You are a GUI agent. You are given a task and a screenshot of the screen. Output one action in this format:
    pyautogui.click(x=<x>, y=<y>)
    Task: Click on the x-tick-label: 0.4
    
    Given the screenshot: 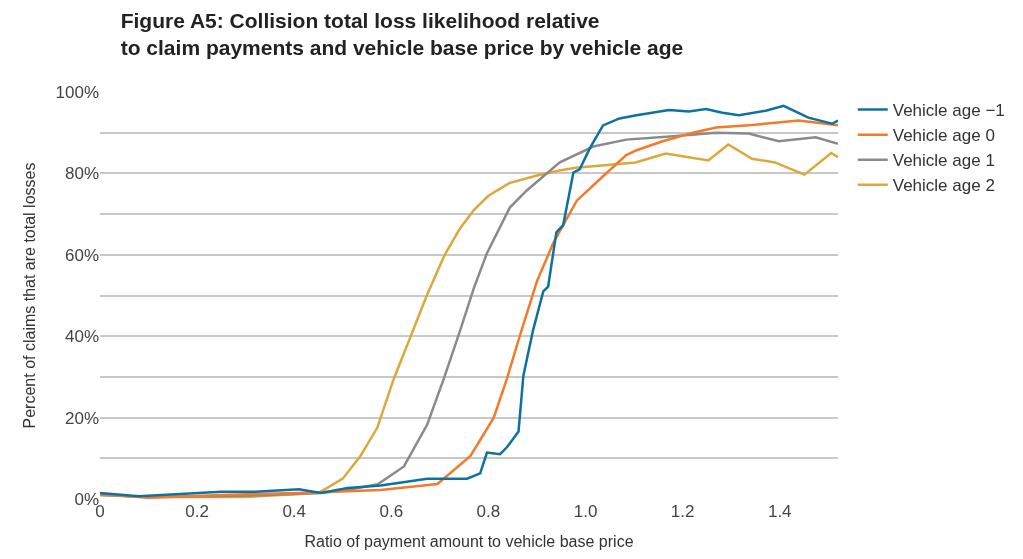 What is the action you would take?
    pyautogui.click(x=294, y=511)
    